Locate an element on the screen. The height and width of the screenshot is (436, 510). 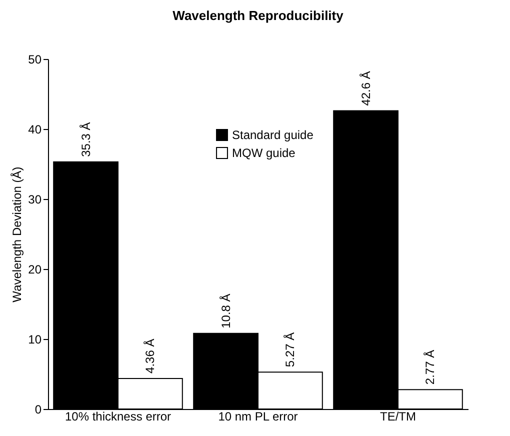
x-tick-label: TE/TM is located at coordinates (398, 417).